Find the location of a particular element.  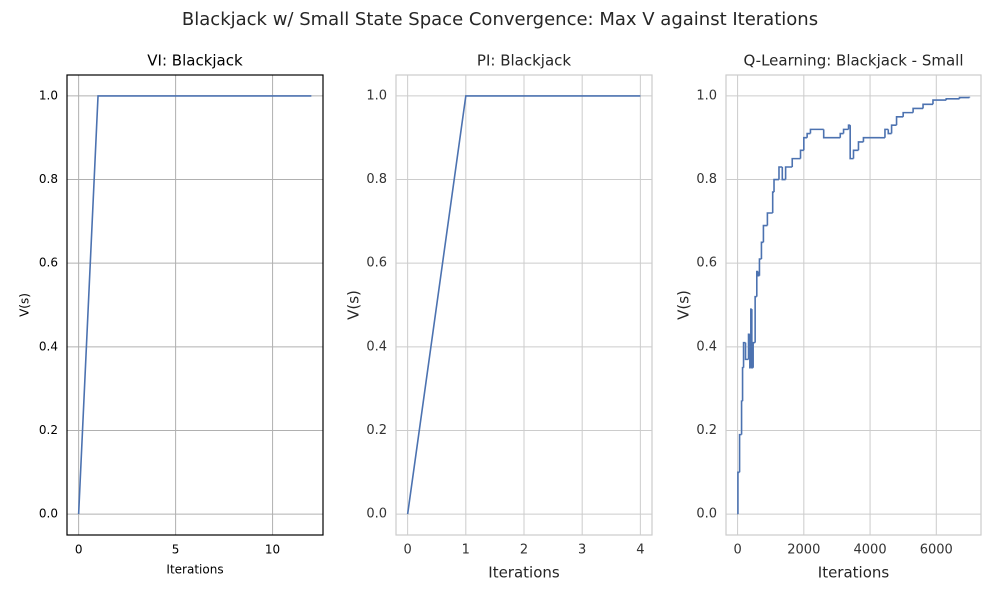

subplot-title: Q-Learning: Blackjack - Small is located at coordinates (853, 61).